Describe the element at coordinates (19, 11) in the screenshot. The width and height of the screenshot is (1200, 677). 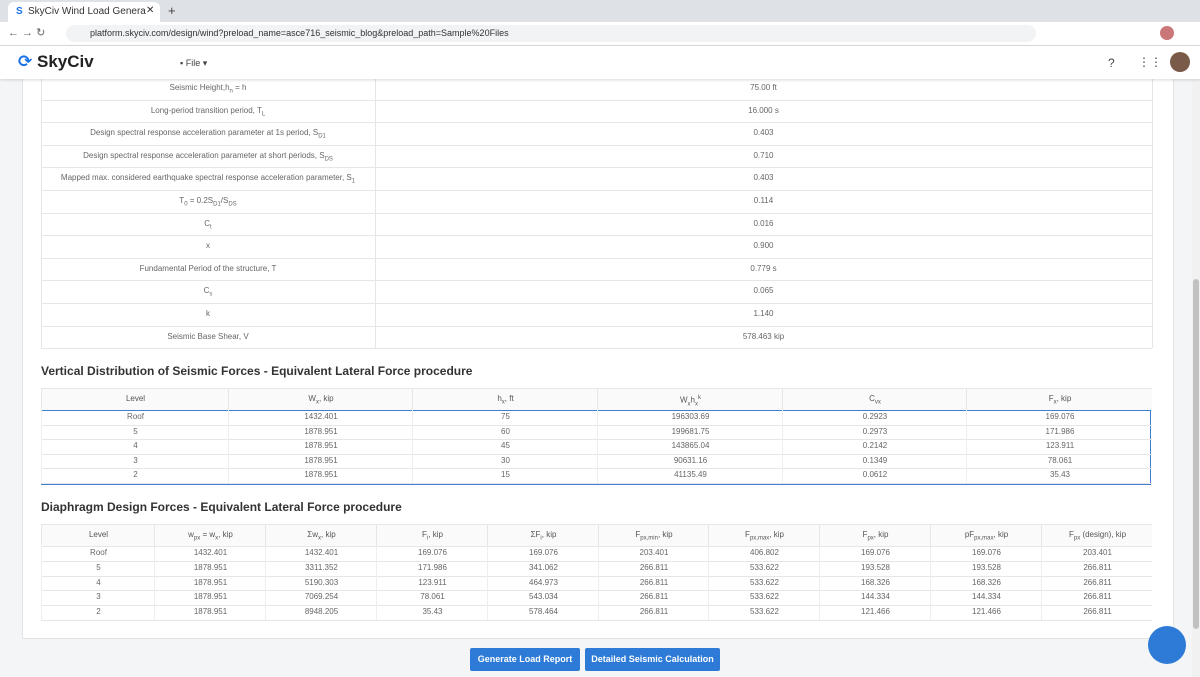
I see `favicon: S` at that location.